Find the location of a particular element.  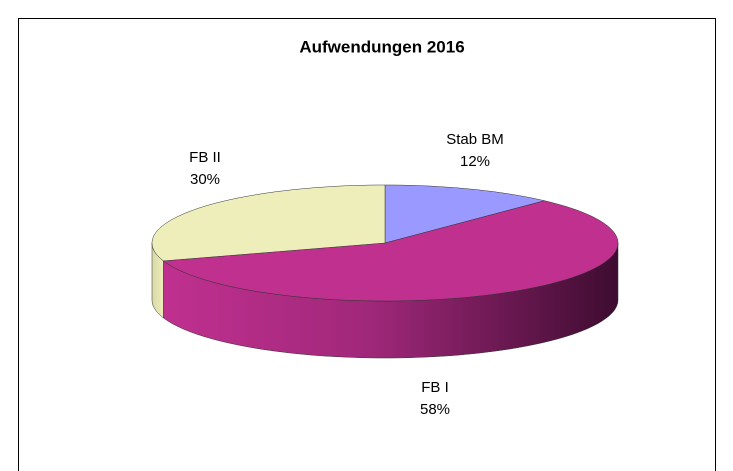

chart-title: Aufwendungen 2016 is located at coordinates (381, 46).